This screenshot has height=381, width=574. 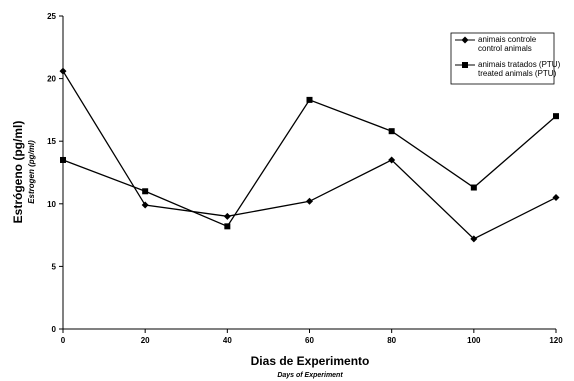 I want to click on y-ticks: 0 5 10 15 20 25, so click(x=55, y=173).